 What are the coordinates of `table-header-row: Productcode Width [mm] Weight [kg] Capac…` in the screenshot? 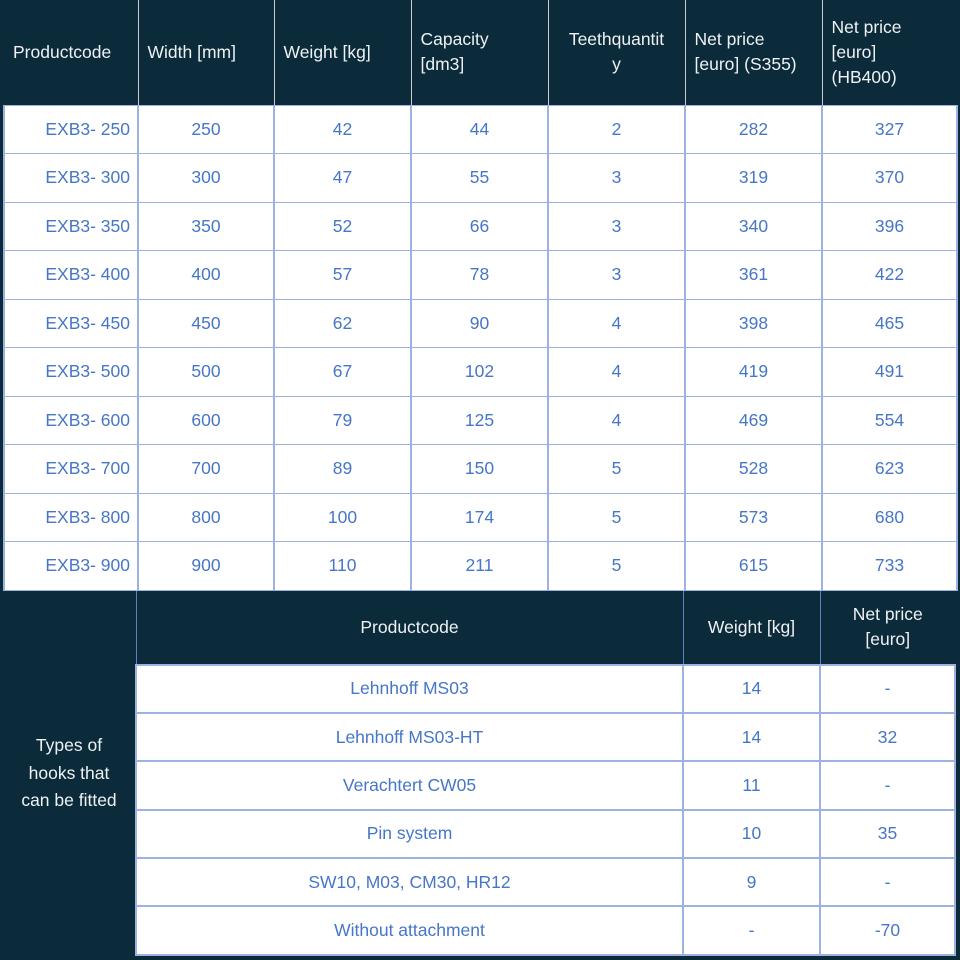 It's located at (480, 52).